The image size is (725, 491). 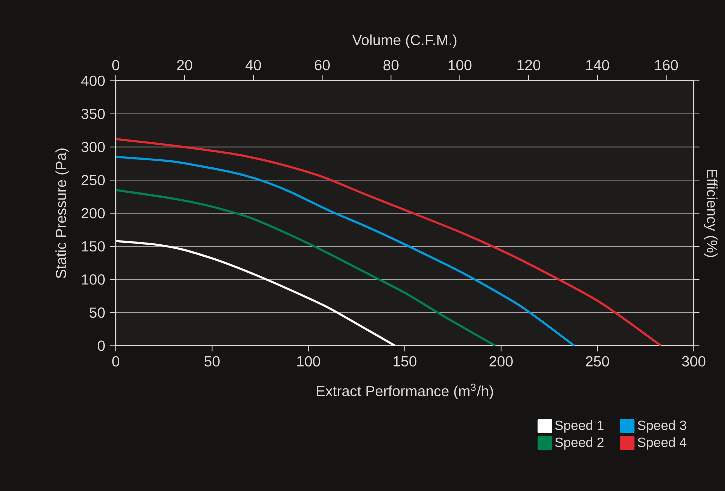 What do you see at coordinates (94, 180) in the screenshot?
I see `y-tick-label: 250` at bounding box center [94, 180].